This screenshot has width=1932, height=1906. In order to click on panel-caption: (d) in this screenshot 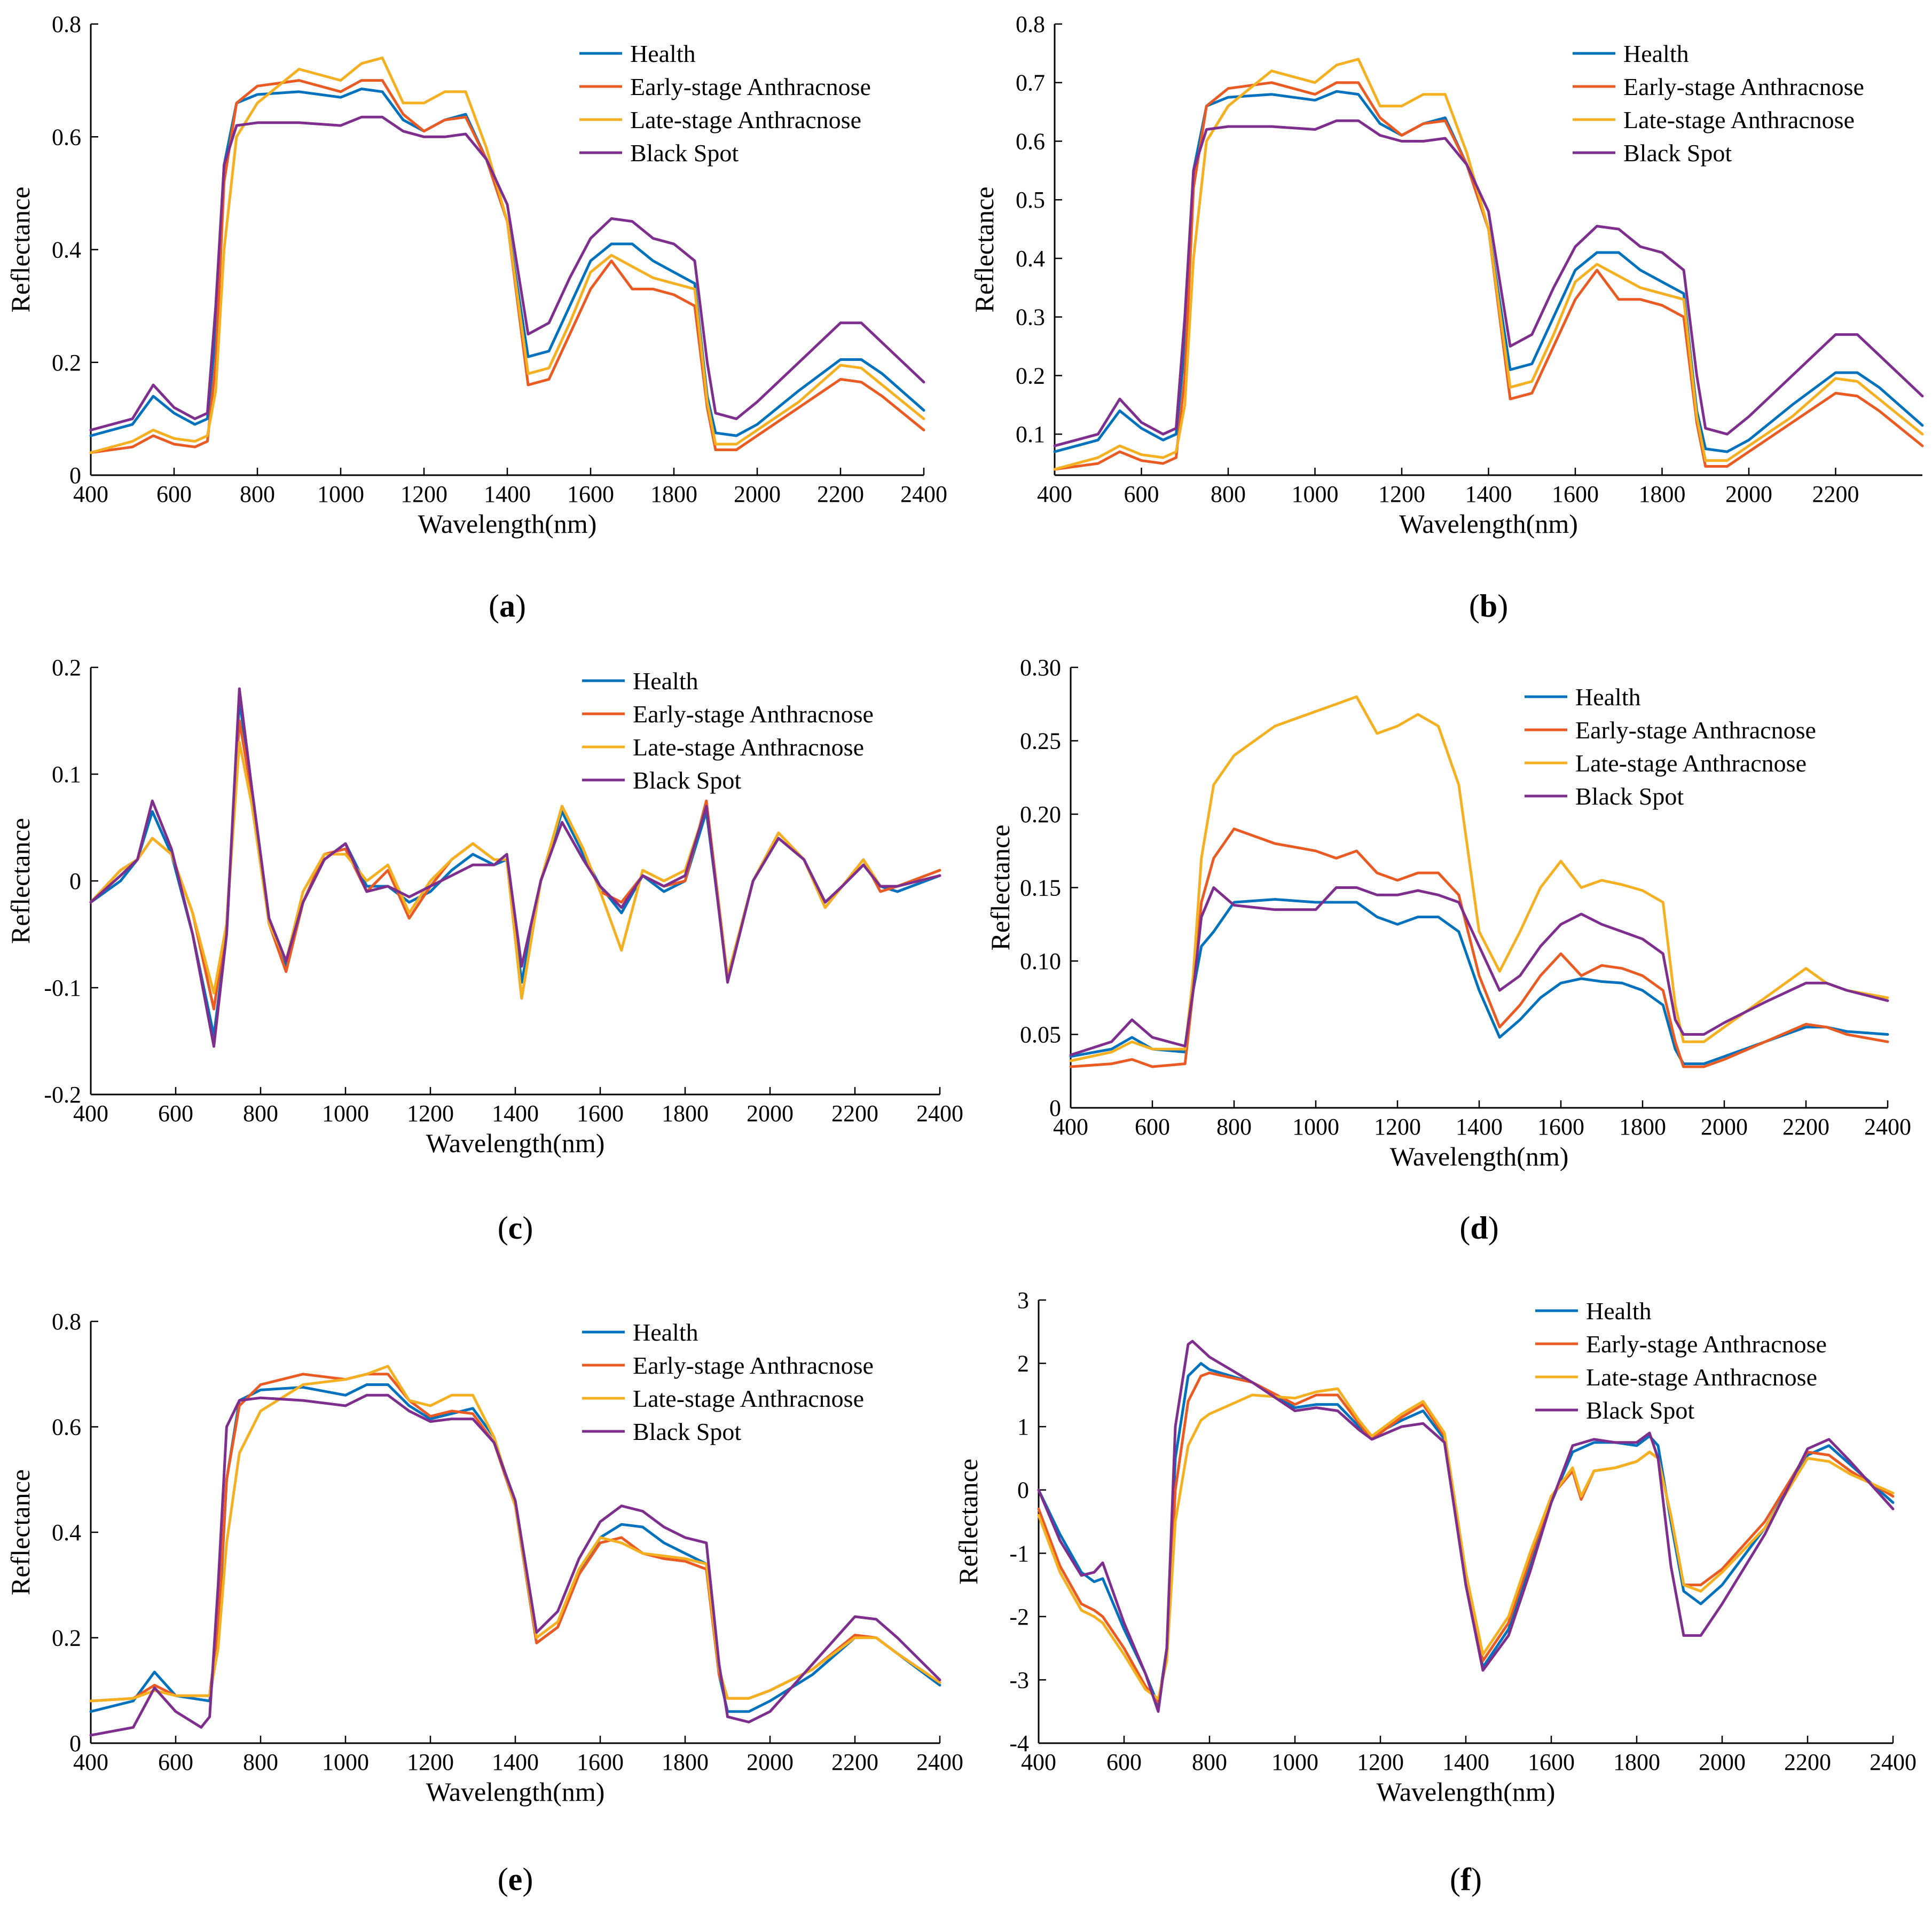, I will do `click(1479, 1228)`.